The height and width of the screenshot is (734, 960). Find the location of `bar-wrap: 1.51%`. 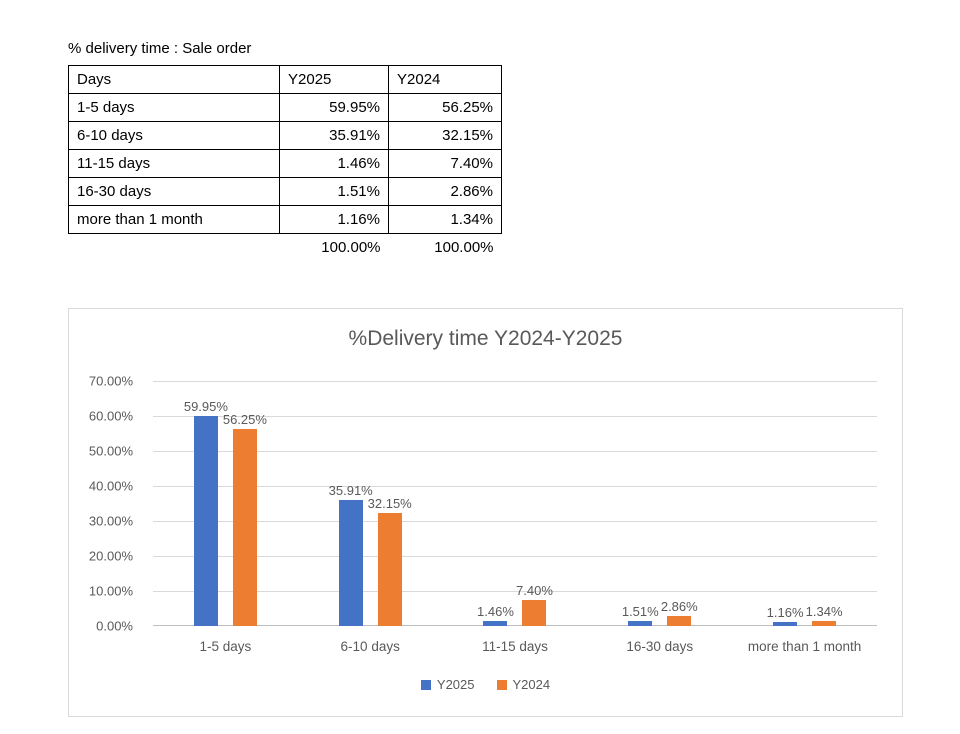

bar-wrap: 1.51% is located at coordinates (640, 503).